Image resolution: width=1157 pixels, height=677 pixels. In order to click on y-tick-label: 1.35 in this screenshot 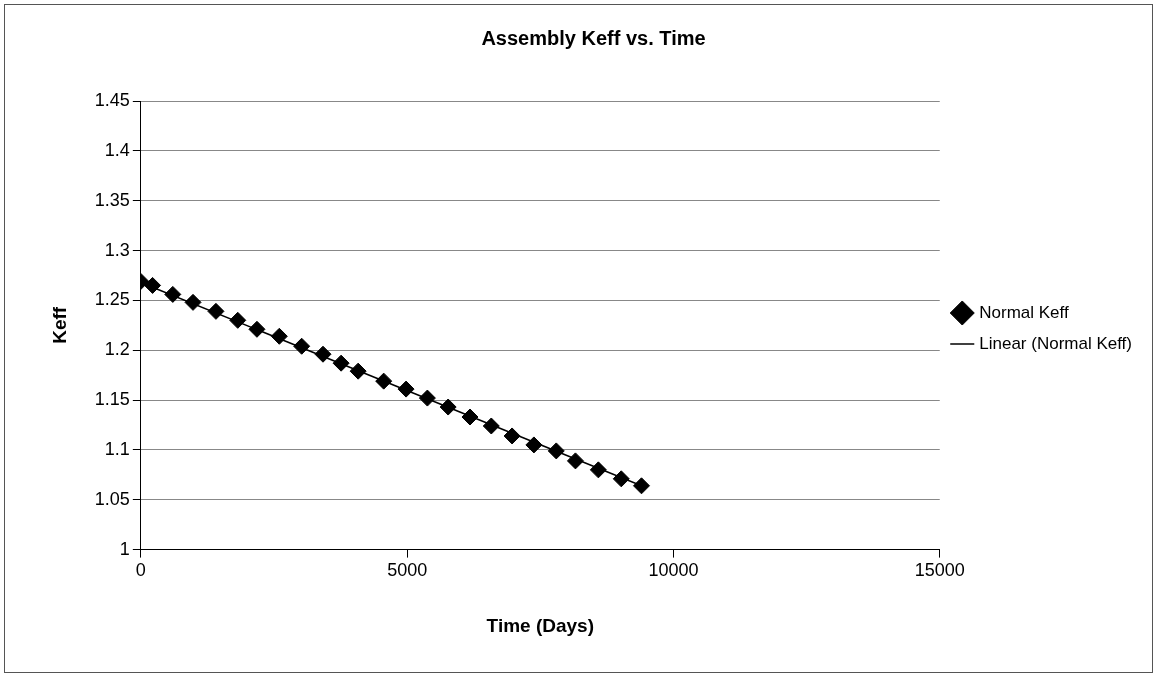, I will do `click(112, 199)`.